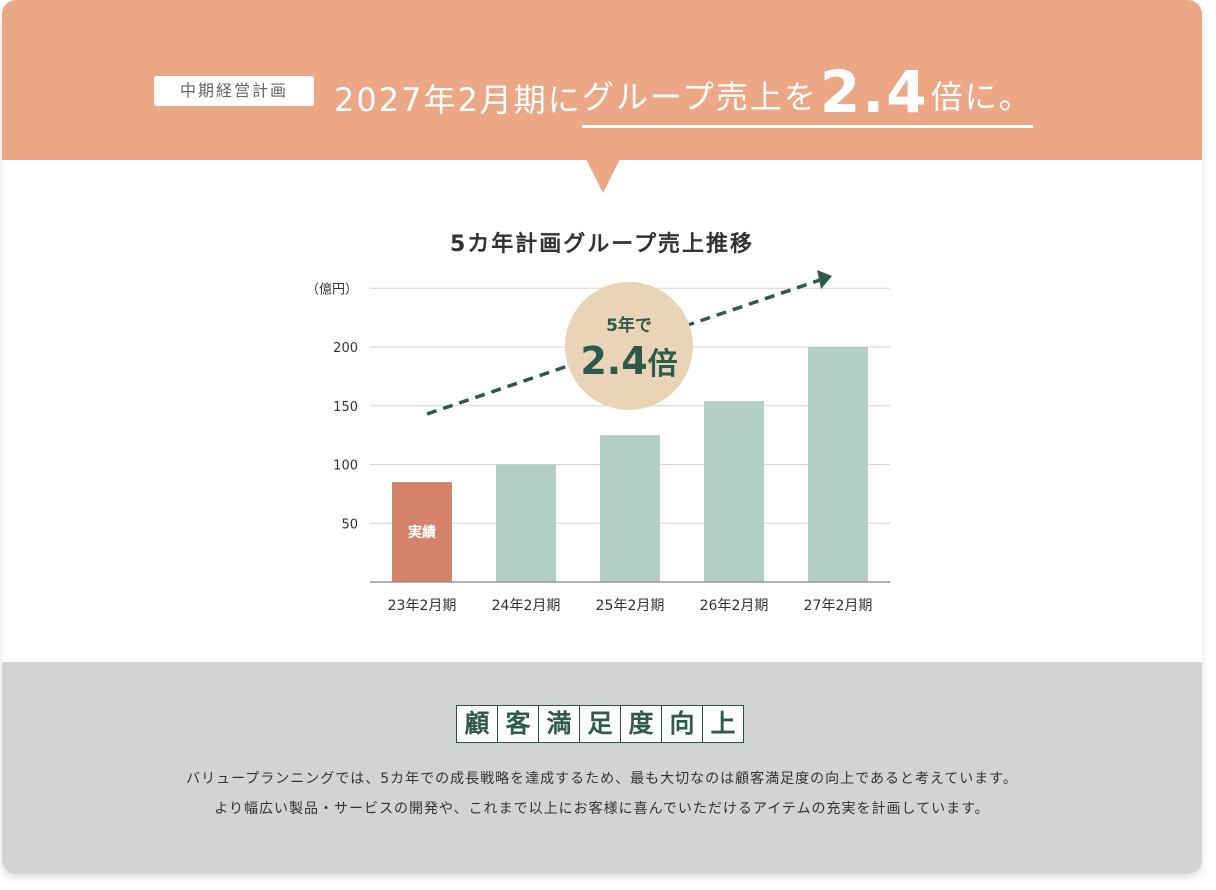 The image size is (1216, 890). I want to click on x-tick-label: 23年2月期, so click(422, 606).